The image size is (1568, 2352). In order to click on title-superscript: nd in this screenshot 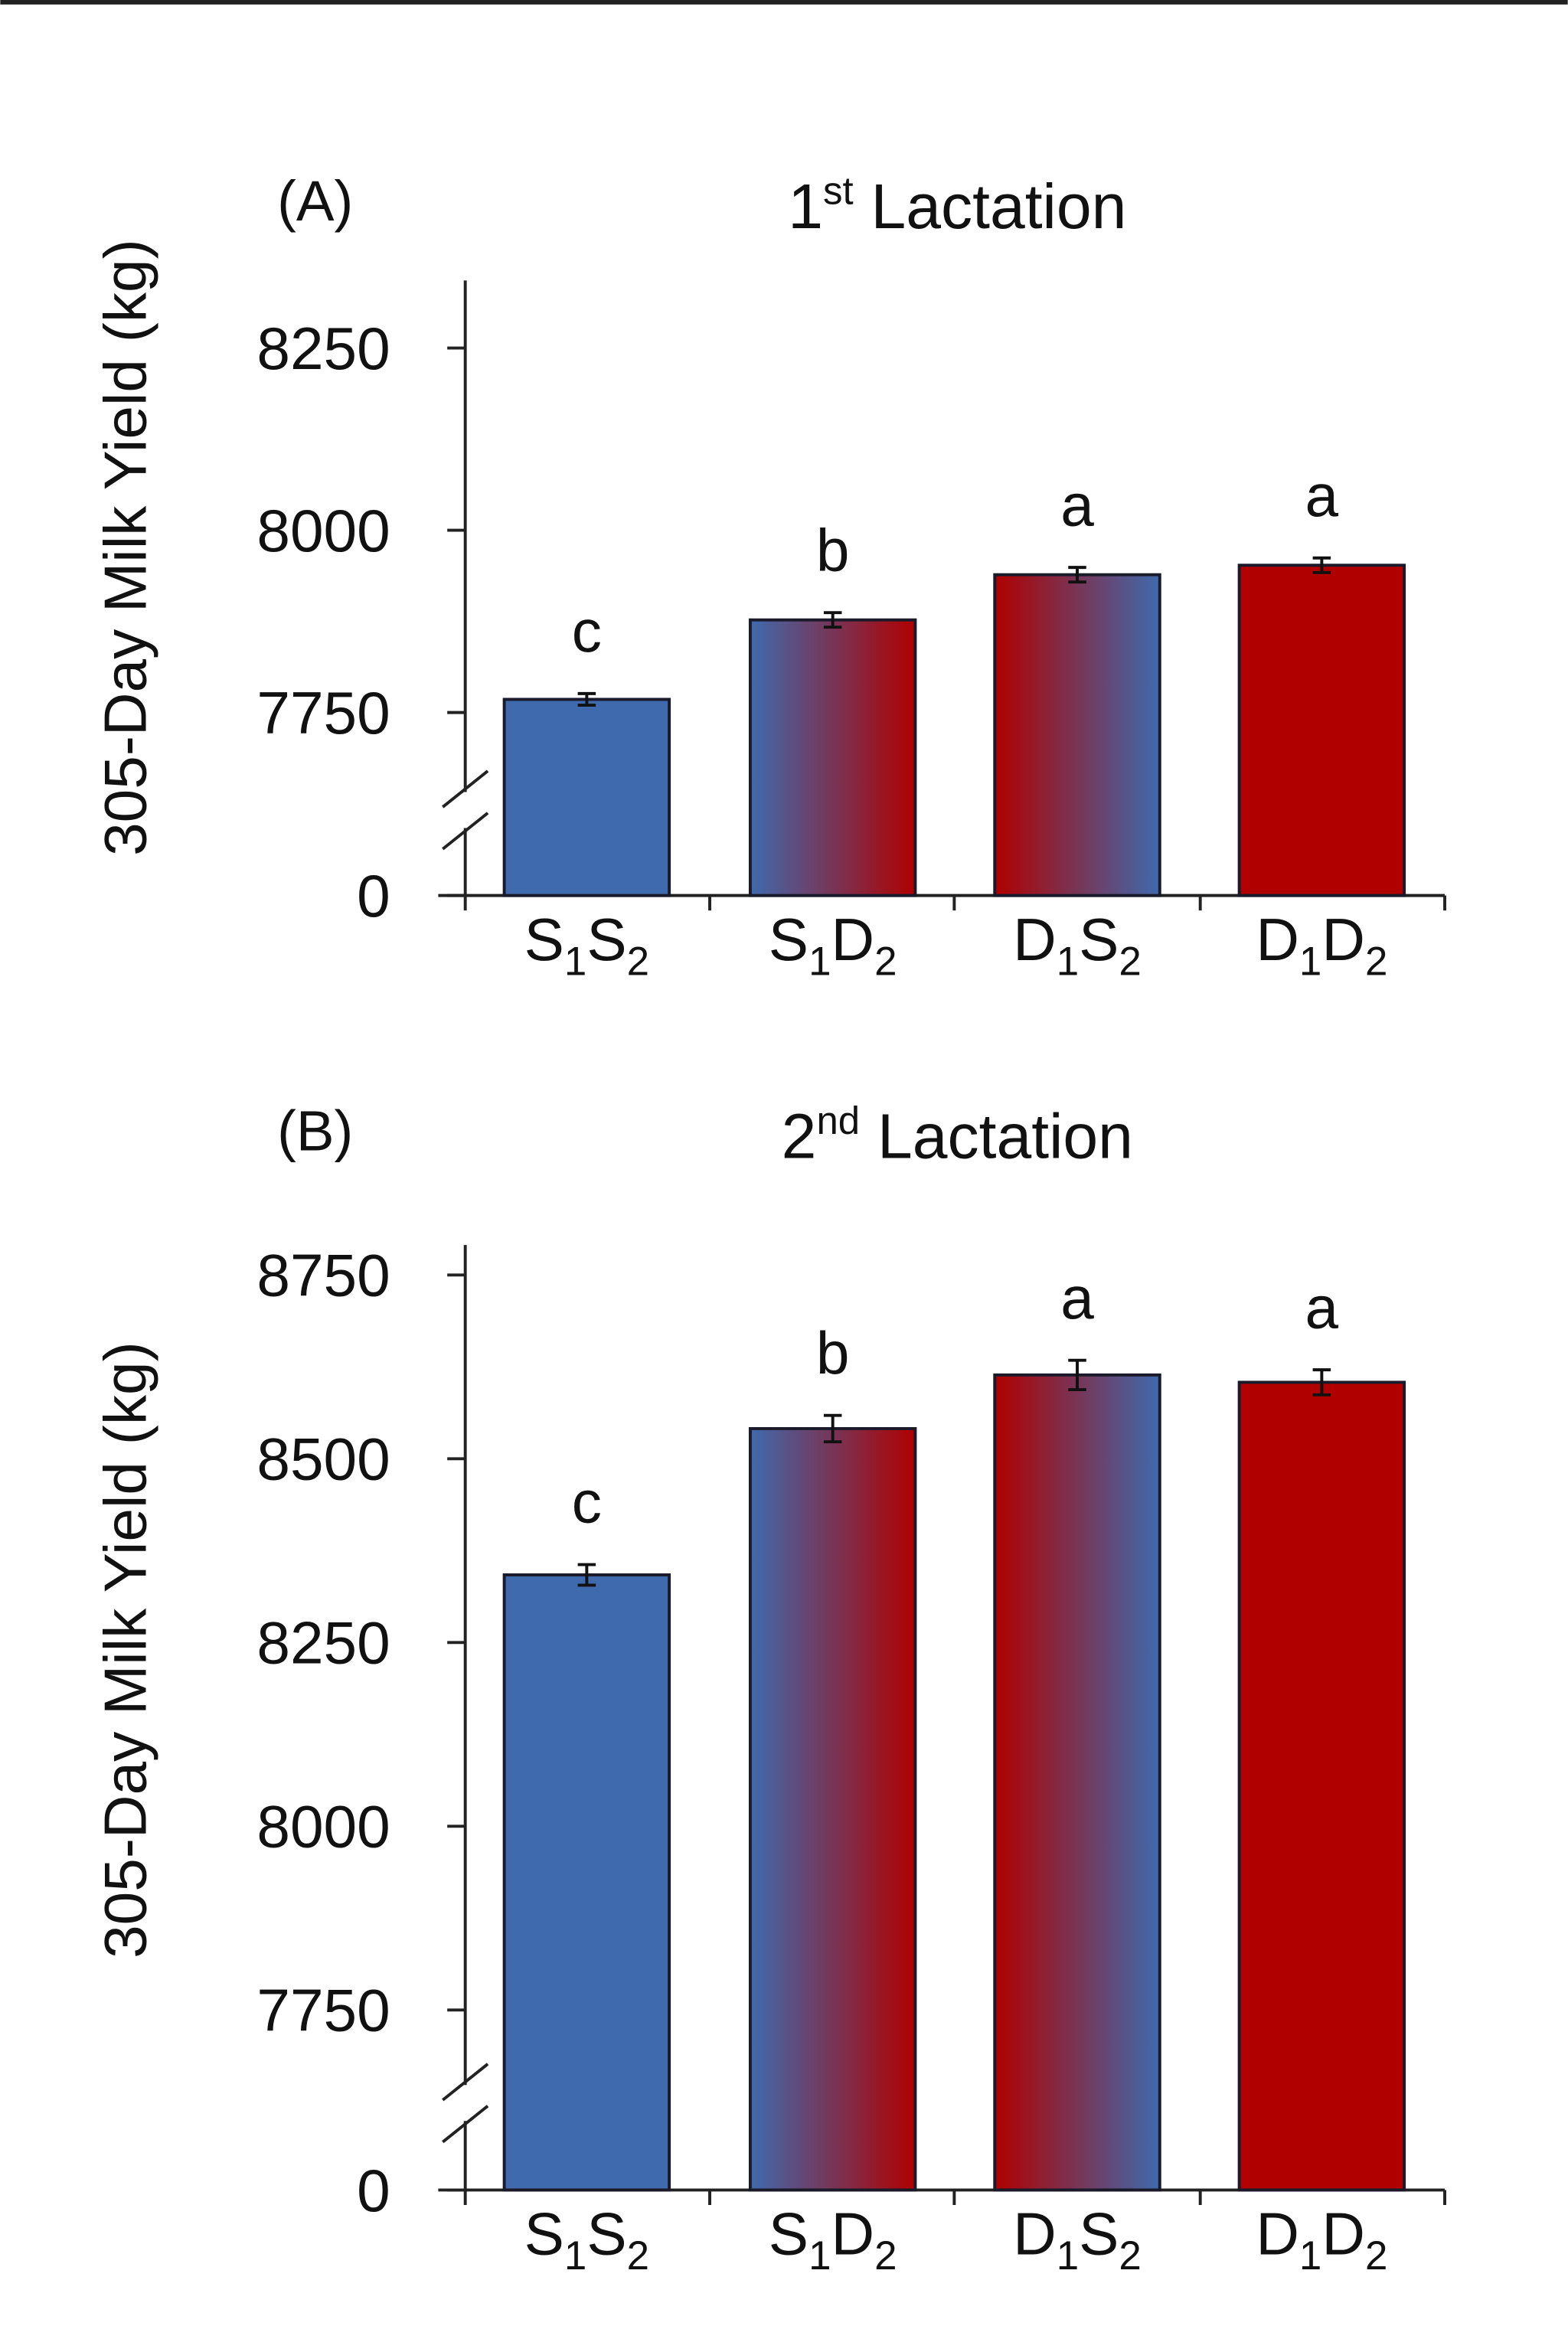, I will do `click(838, 1120)`.